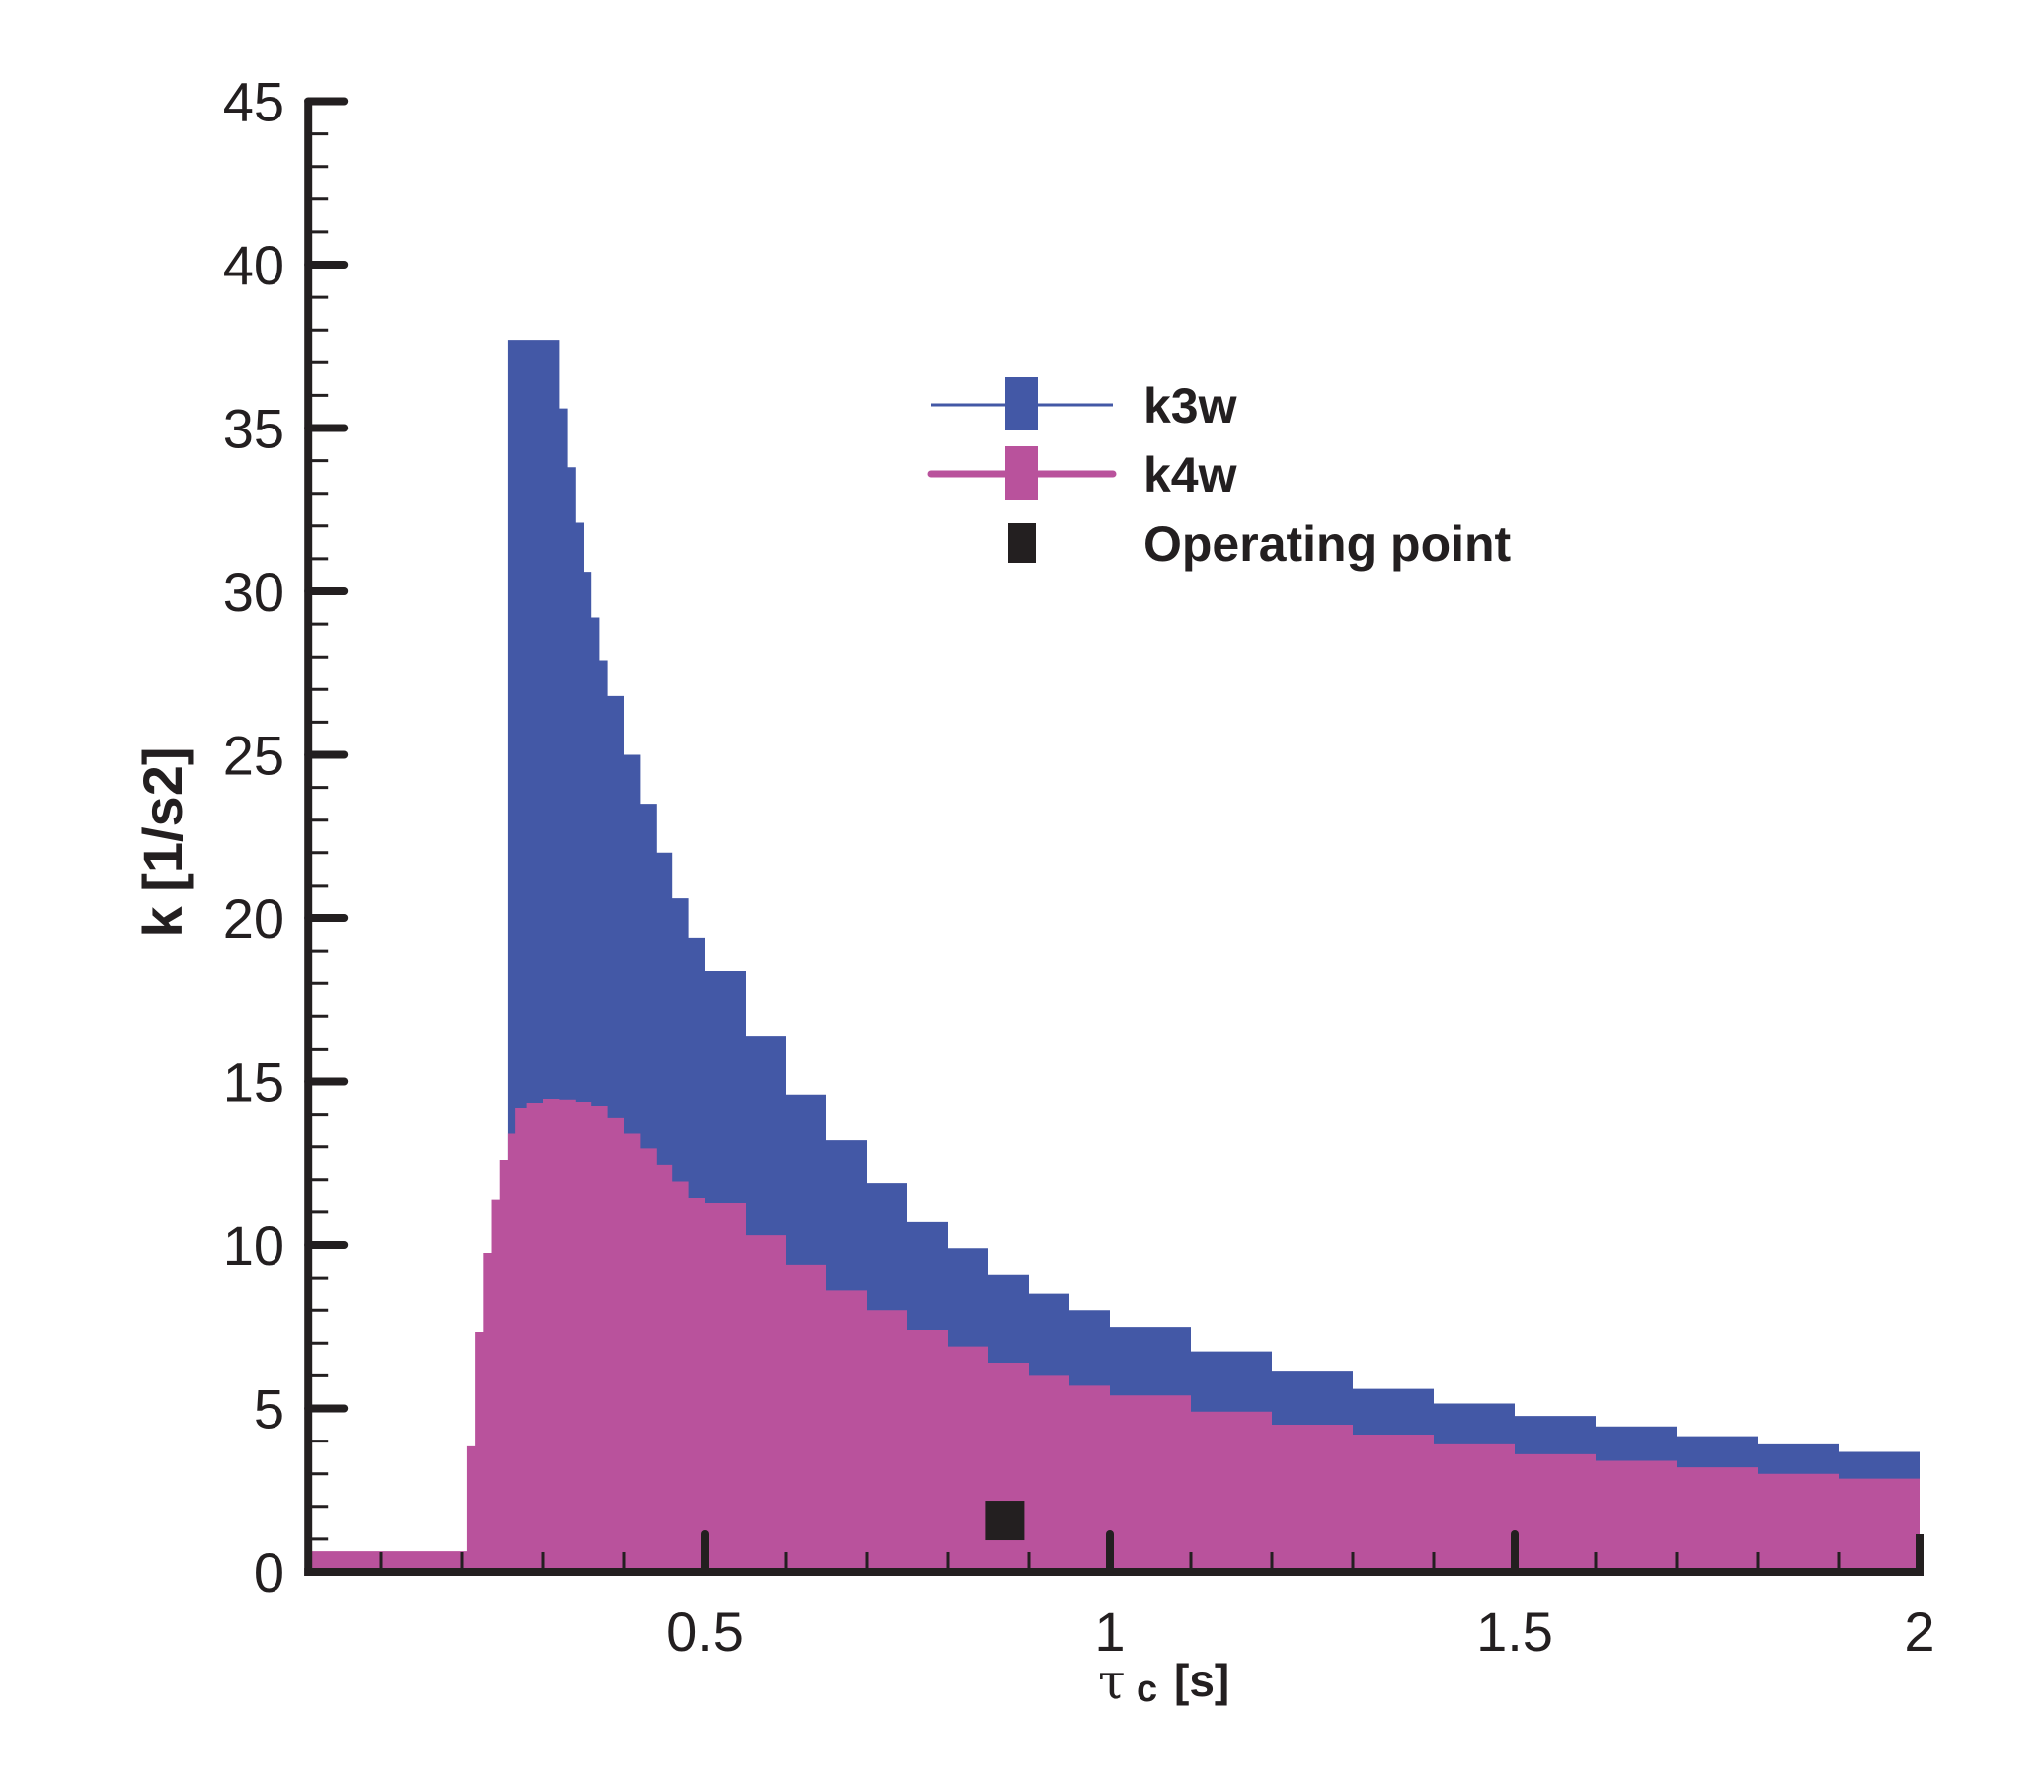 This screenshot has height=1792, width=2044. What do you see at coordinates (163, 843) in the screenshot?
I see `y-axis-title: k [1/s2]` at bounding box center [163, 843].